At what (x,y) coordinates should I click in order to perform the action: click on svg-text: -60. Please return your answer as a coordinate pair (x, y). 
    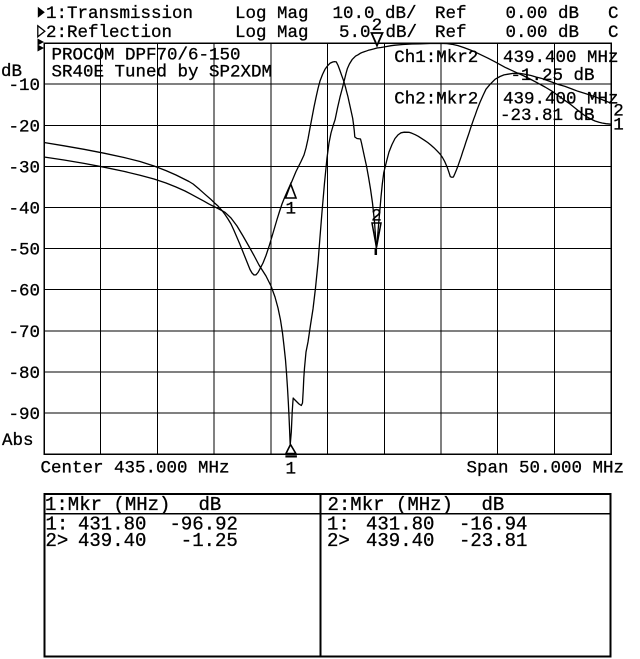
    Looking at the image, I should click on (24, 292).